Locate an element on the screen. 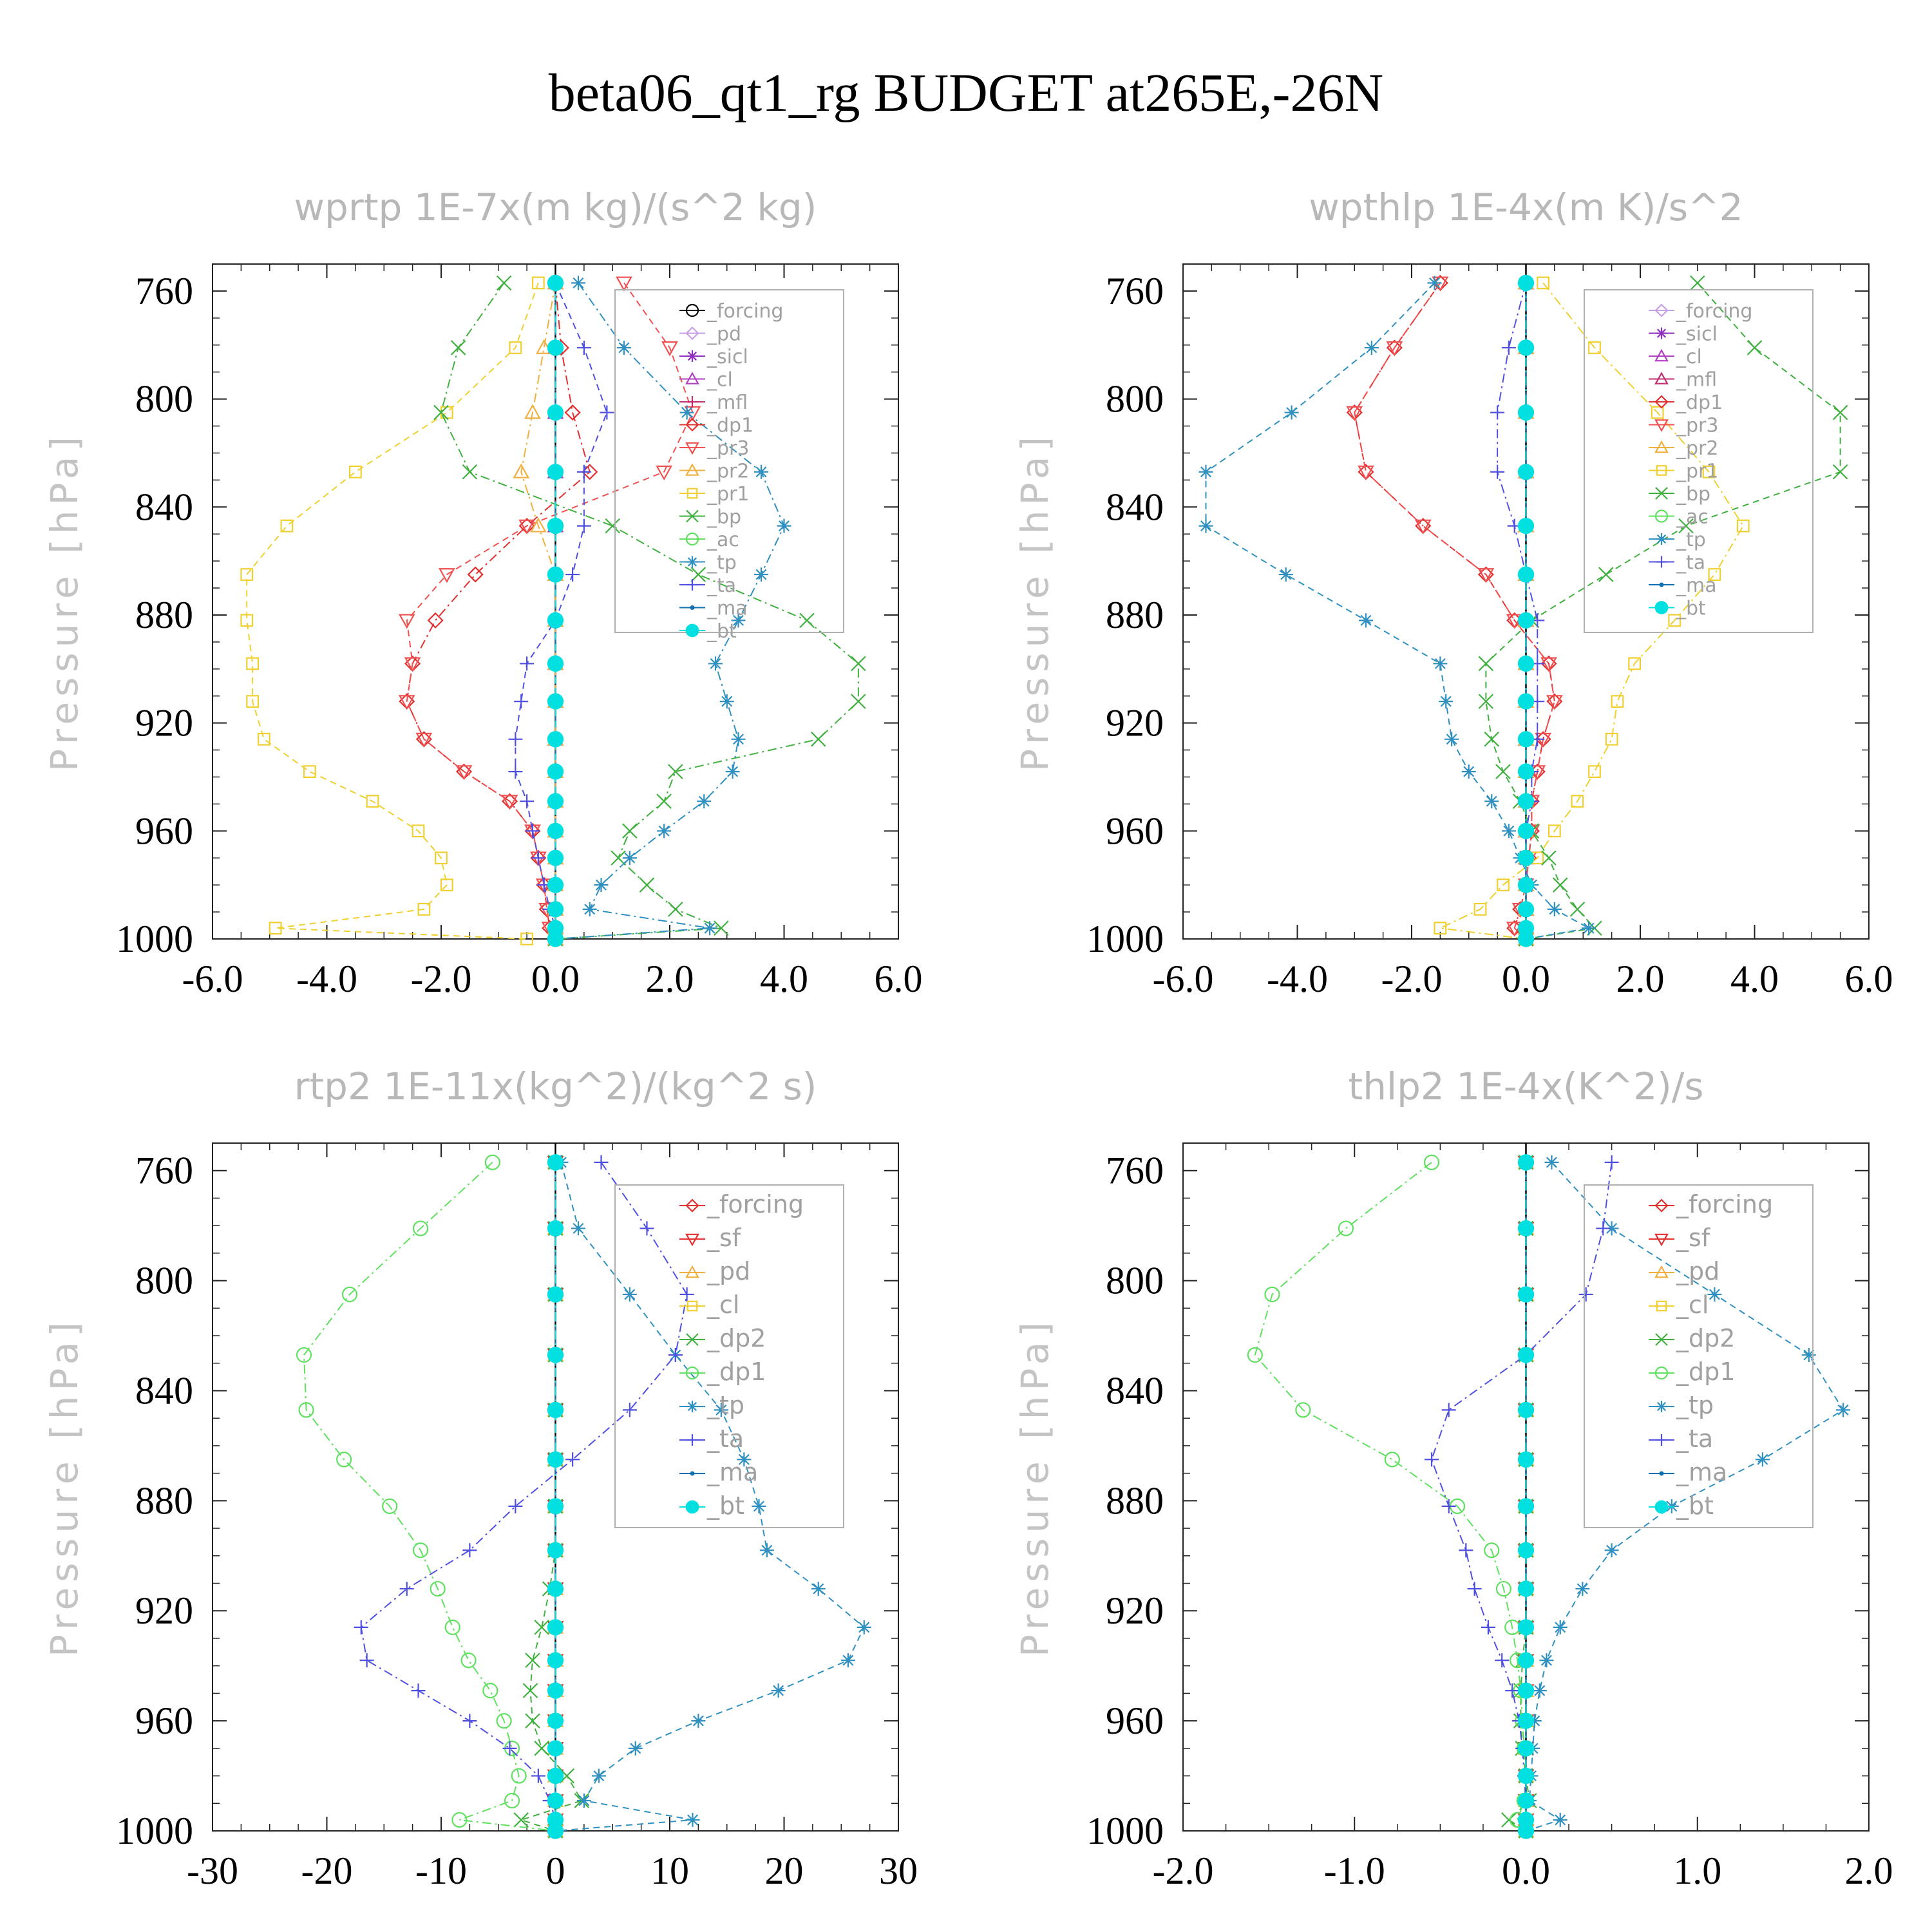 Image resolution: width=1932 pixels, height=1932 pixels. legend-entry: _dp1 is located at coordinates (1692, 1372).